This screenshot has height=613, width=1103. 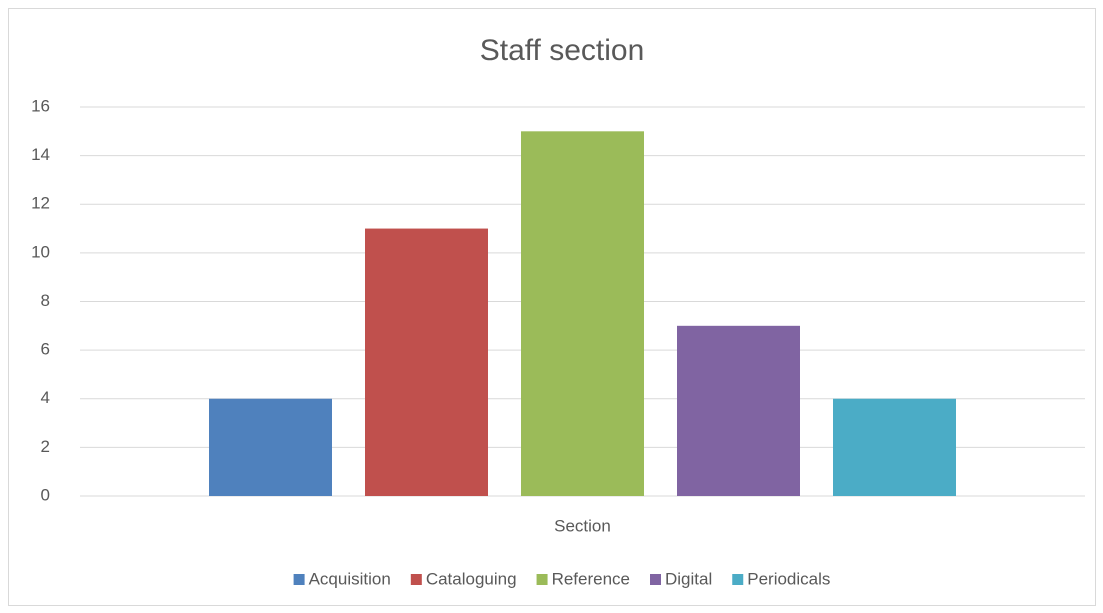 I want to click on legend-label: Reference, so click(x=591, y=578).